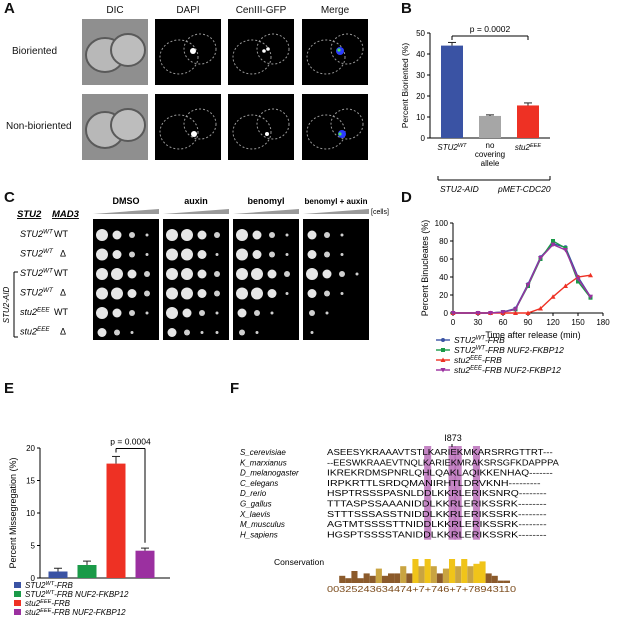 This screenshot has width=617, height=624. Describe the element at coordinates (261, 10) in the screenshot. I see `col-label-cen: CenIII-GFP` at that location.